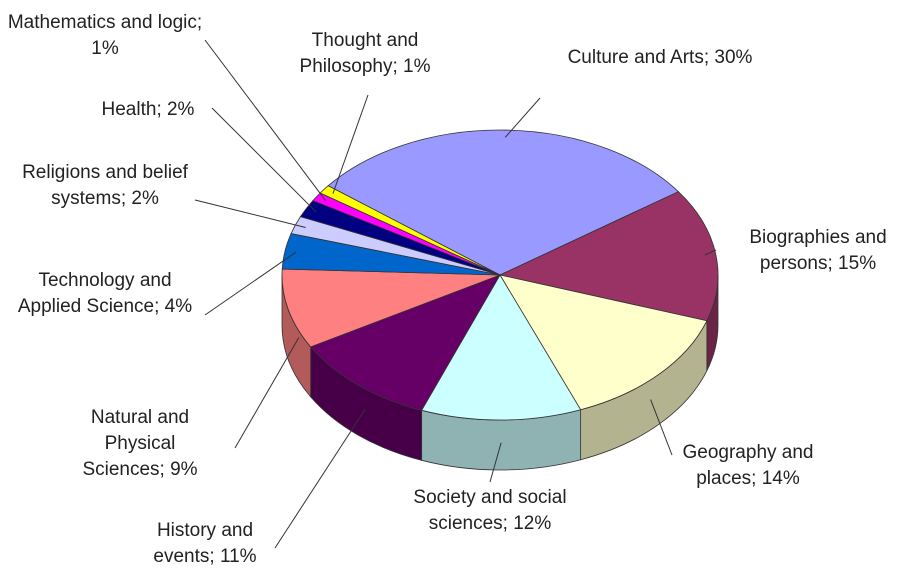  I want to click on data-label: Culture and Arts; 30%, so click(660, 57).